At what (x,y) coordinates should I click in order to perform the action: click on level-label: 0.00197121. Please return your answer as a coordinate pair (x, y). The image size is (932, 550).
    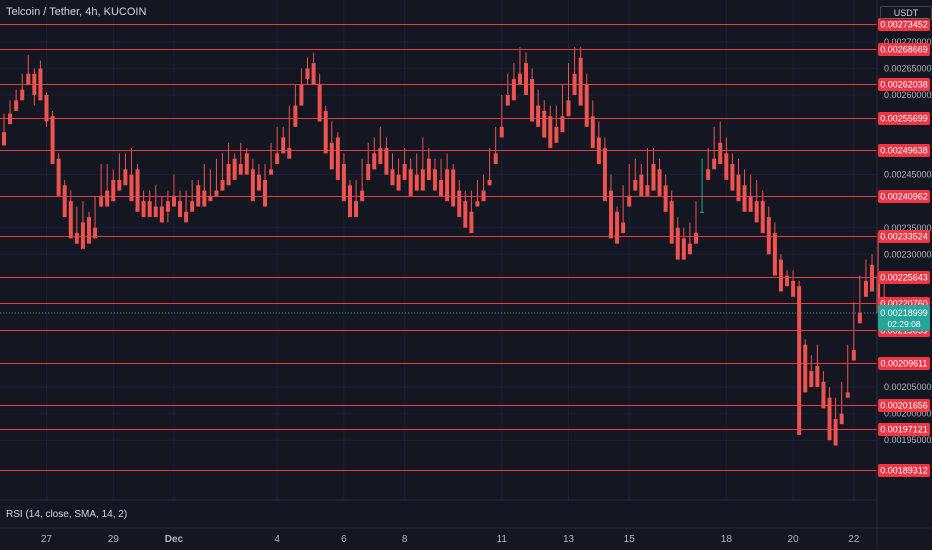
    Looking at the image, I should click on (904, 430).